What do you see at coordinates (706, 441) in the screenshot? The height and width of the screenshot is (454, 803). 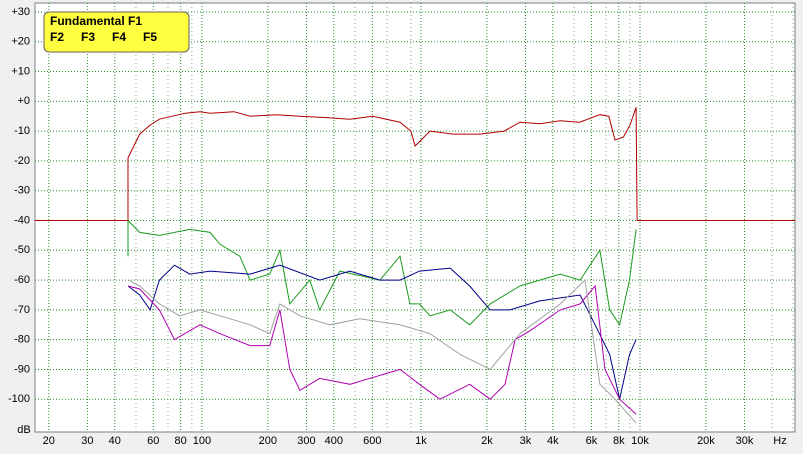 I see `x-tick-label: 20k` at bounding box center [706, 441].